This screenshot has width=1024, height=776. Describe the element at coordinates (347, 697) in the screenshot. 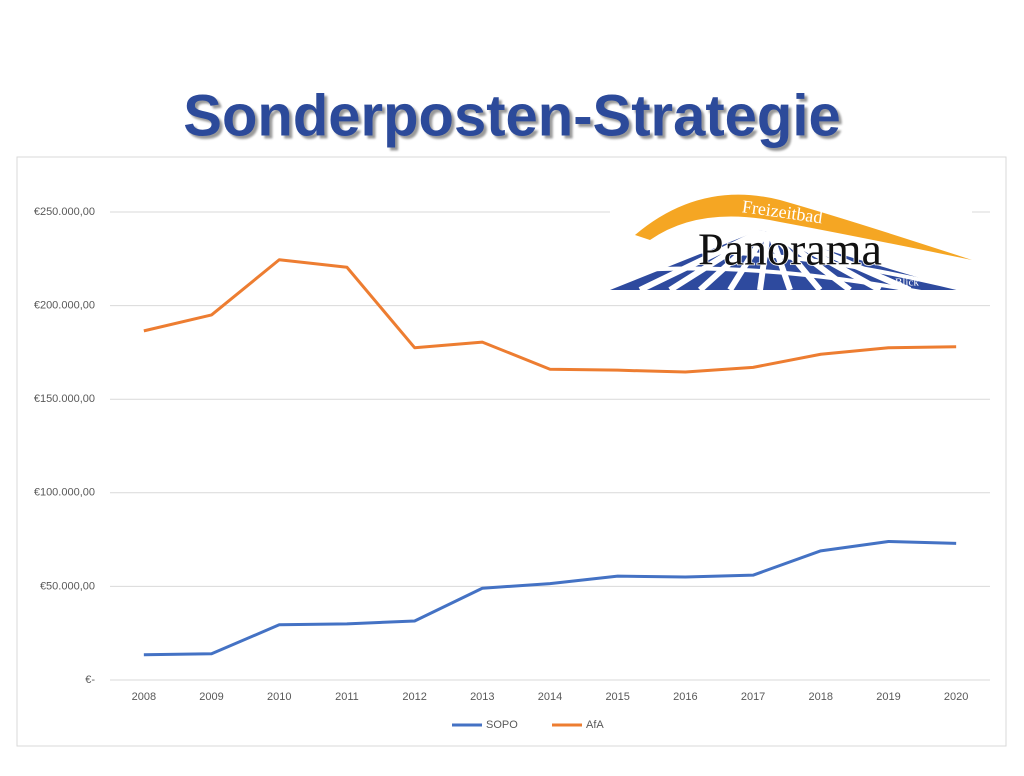

I see `x-tick-label: 2011` at that location.